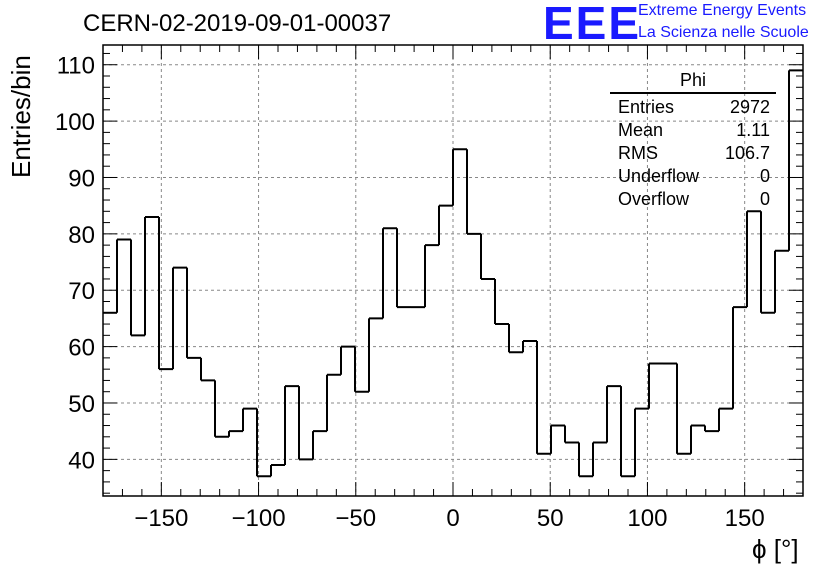 The height and width of the screenshot is (572, 836). I want to click on logo-subtitle-2: La Scienza nelle Scuole, so click(723, 32).